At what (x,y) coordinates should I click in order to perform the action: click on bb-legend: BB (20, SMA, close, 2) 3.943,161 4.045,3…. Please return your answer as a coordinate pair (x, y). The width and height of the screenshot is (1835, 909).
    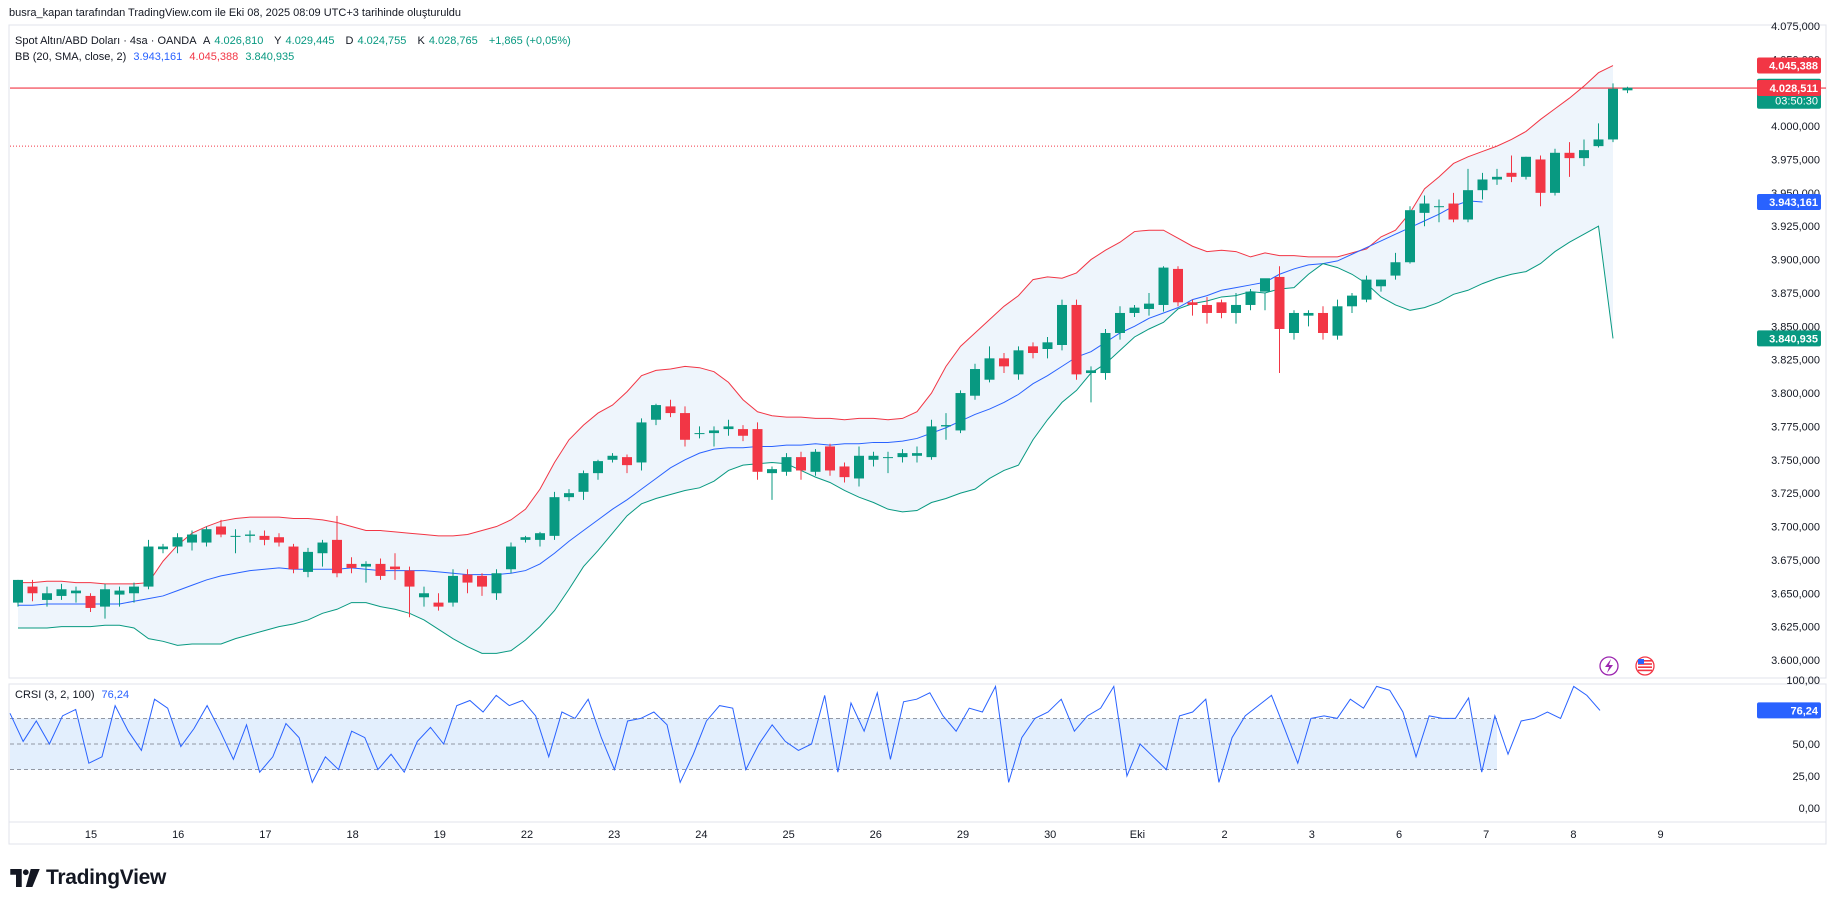
    Looking at the image, I should click on (156, 57).